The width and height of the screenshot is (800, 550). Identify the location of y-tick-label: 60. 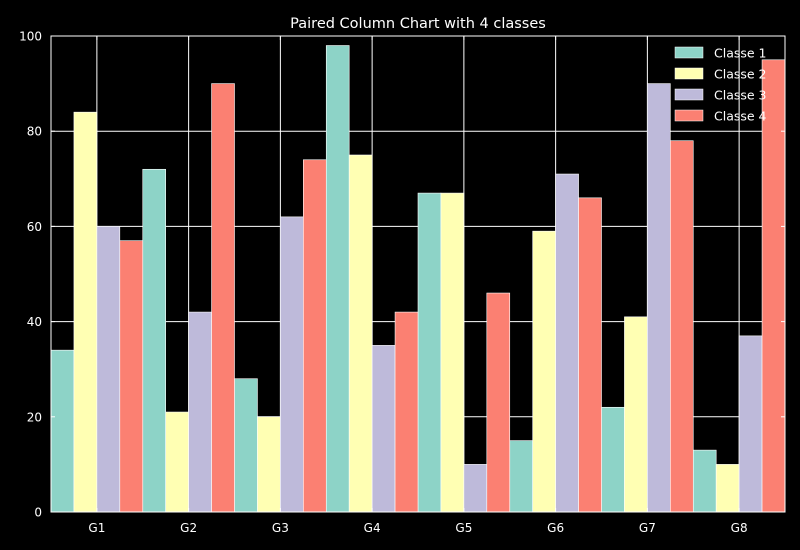
(34, 227).